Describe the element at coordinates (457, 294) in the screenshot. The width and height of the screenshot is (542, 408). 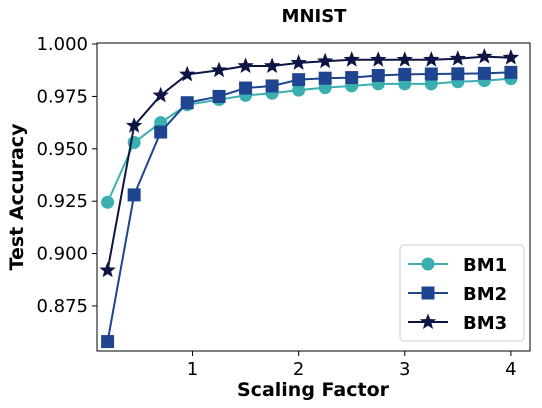
I see `legend-item-bm2: BM2` at that location.